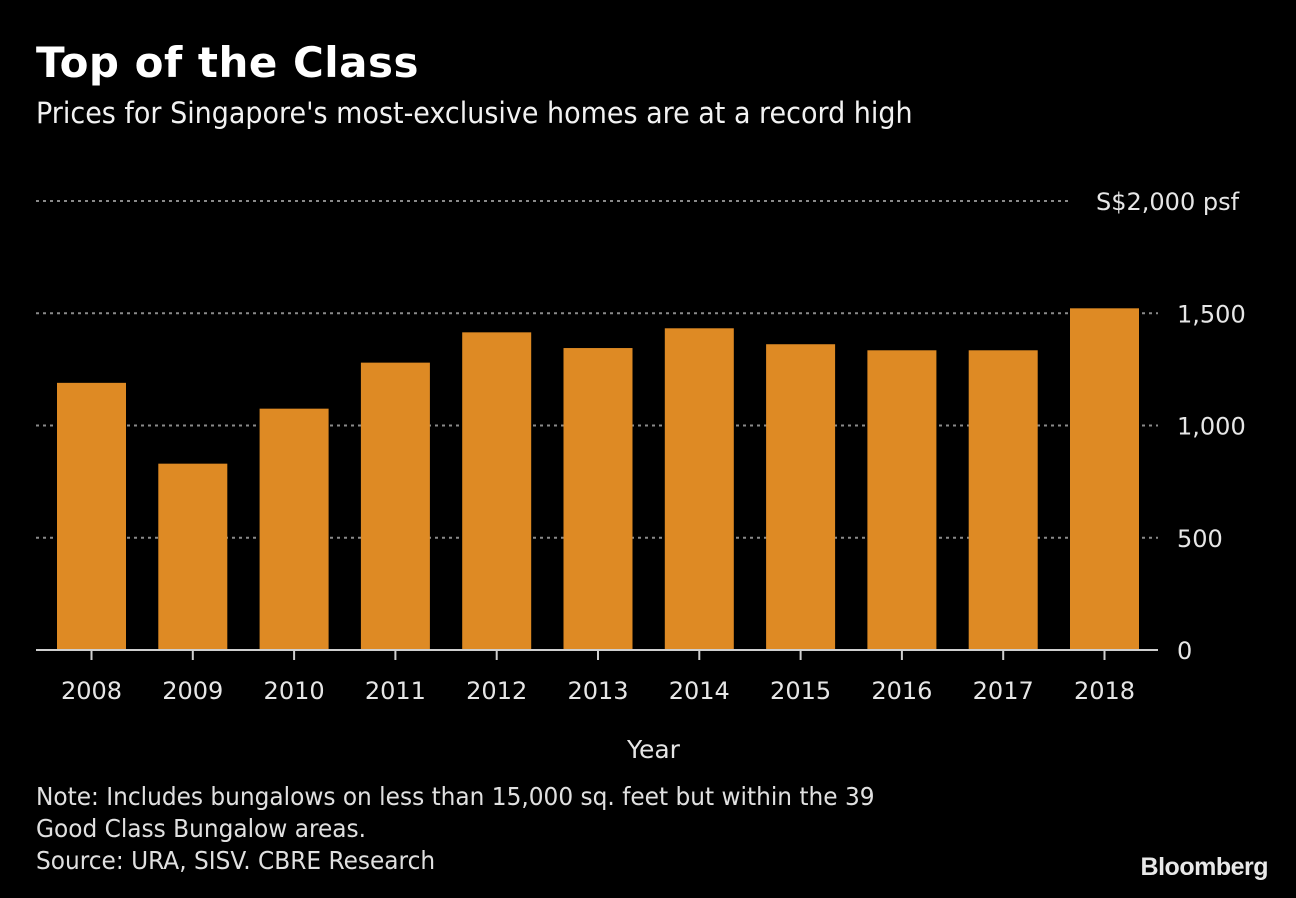 This screenshot has height=898, width=1296. What do you see at coordinates (91, 691) in the screenshot?
I see `x-tick-label: 2008` at bounding box center [91, 691].